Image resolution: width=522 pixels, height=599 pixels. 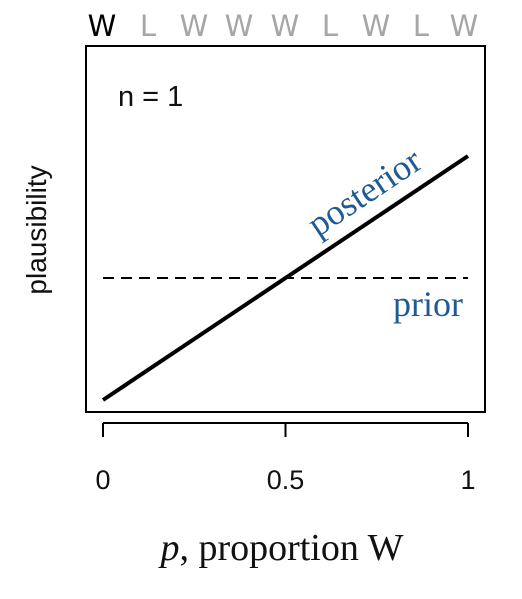 I want to click on y-axis-label: plausibility, so click(x=36, y=229).